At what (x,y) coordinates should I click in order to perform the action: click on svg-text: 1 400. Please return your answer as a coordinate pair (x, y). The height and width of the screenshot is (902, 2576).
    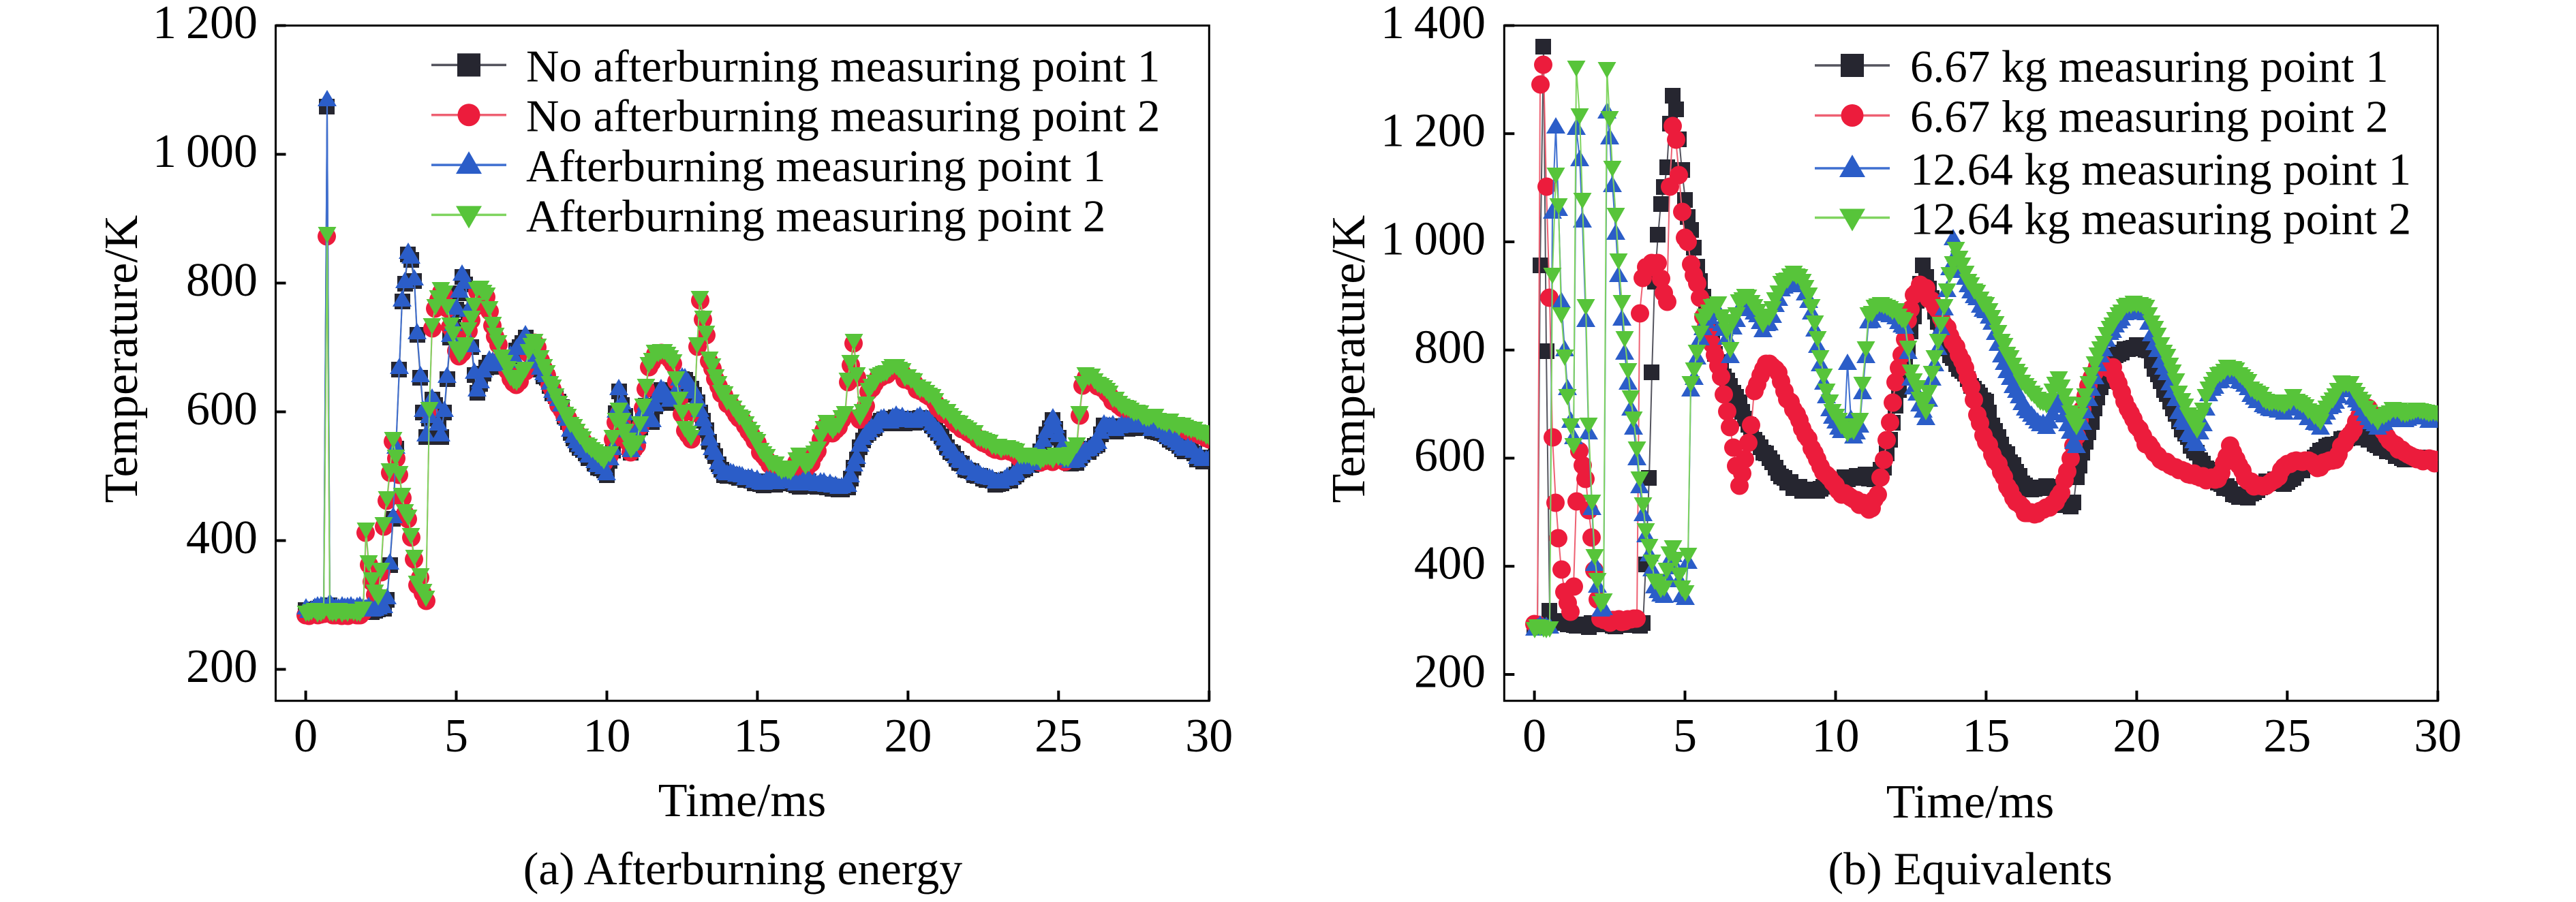
    Looking at the image, I should click on (1434, 24).